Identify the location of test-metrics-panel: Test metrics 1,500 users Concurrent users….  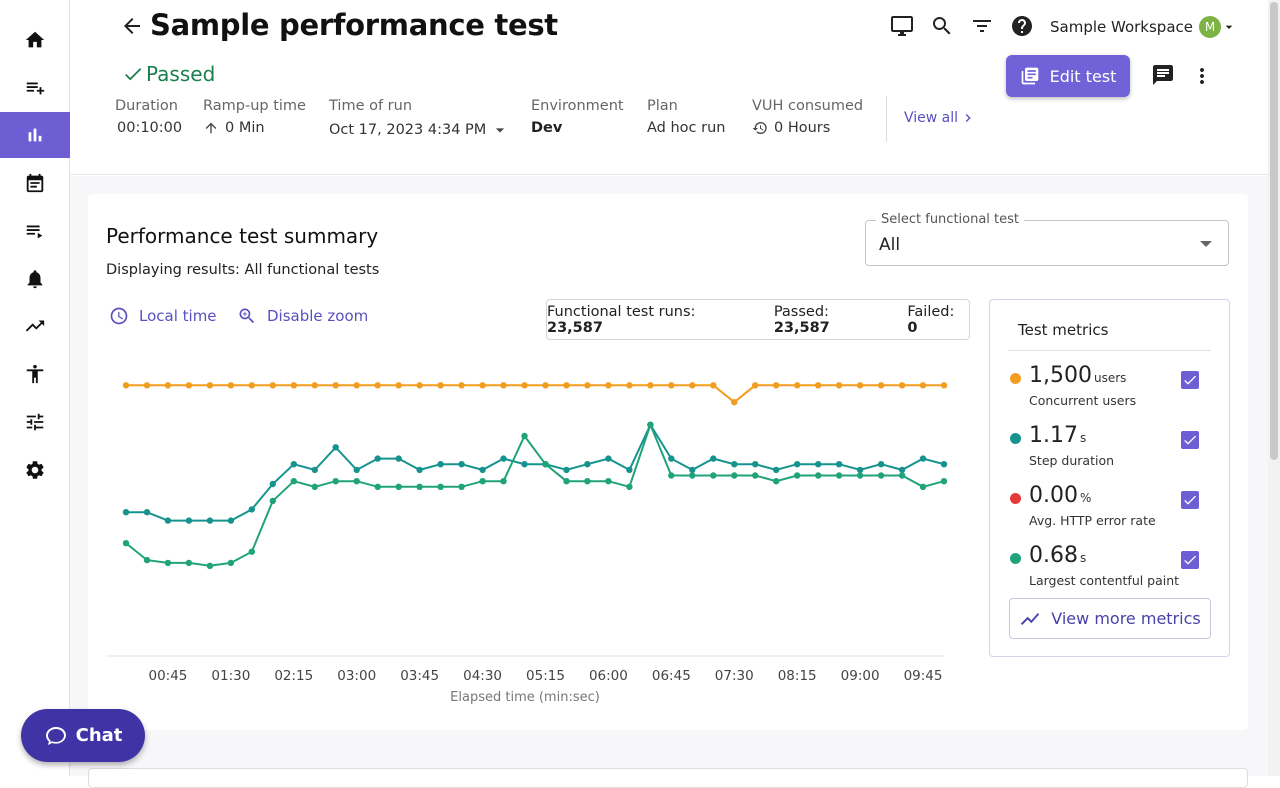
(1109, 478).